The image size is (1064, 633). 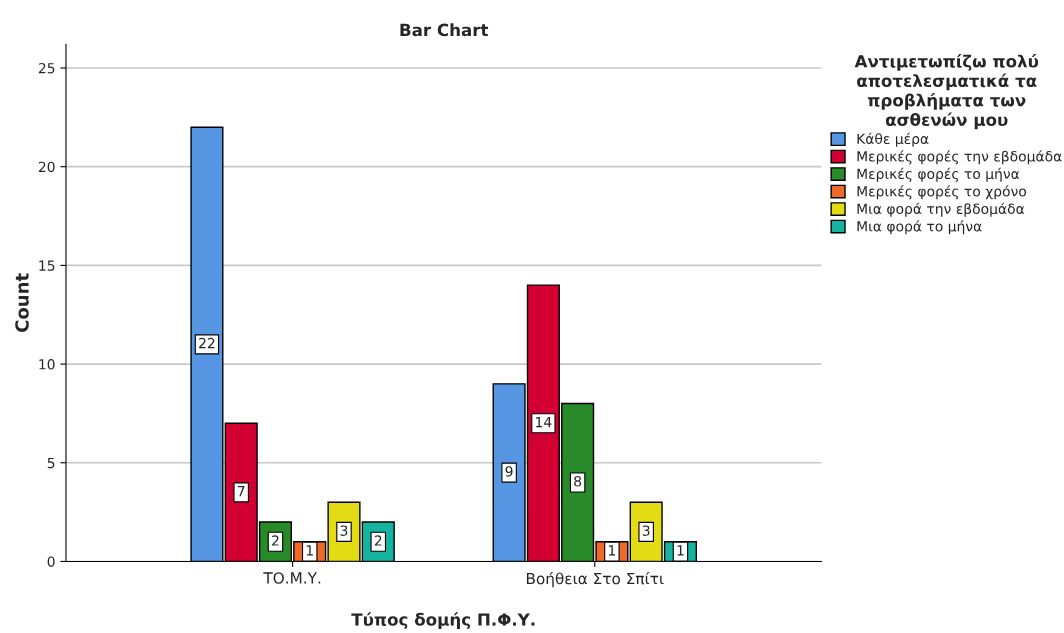 What do you see at coordinates (509, 471) in the screenshot?
I see `data-label: 9` at bounding box center [509, 471].